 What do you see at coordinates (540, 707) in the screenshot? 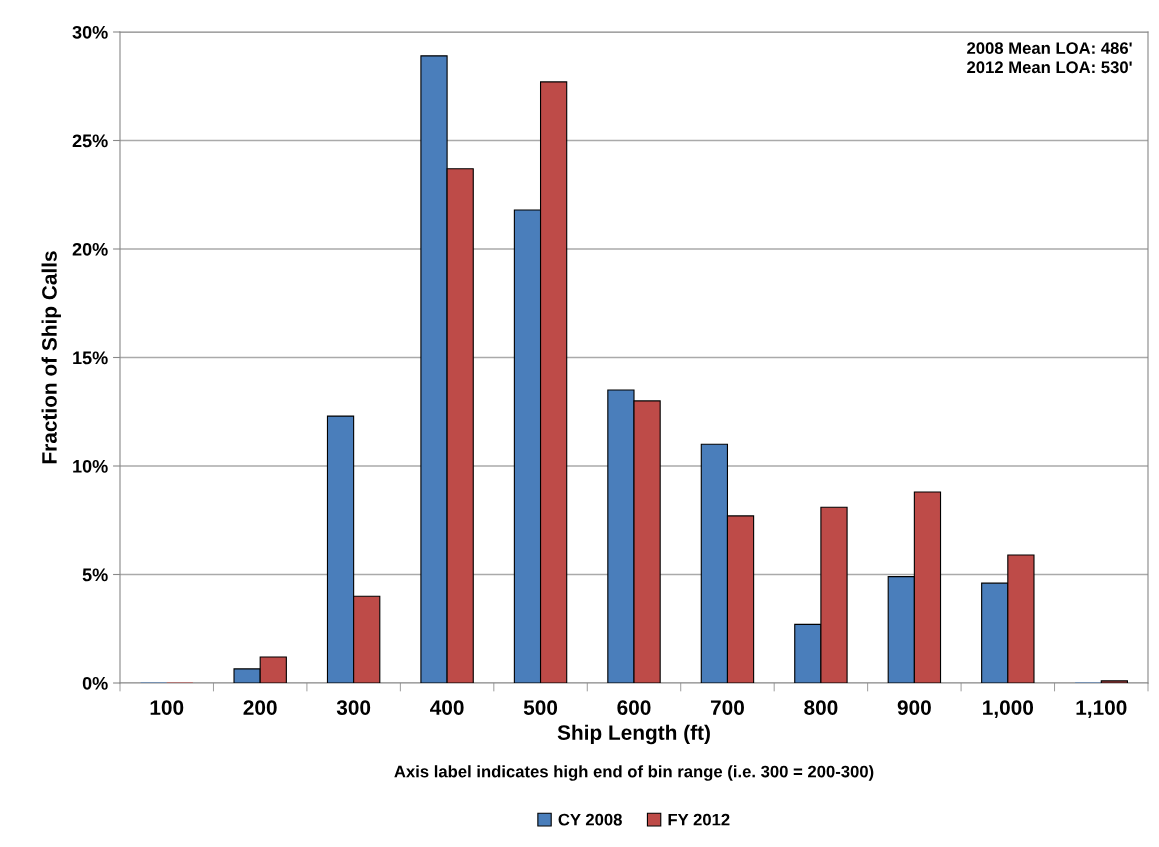
I see `x-tick-label: 500` at bounding box center [540, 707].